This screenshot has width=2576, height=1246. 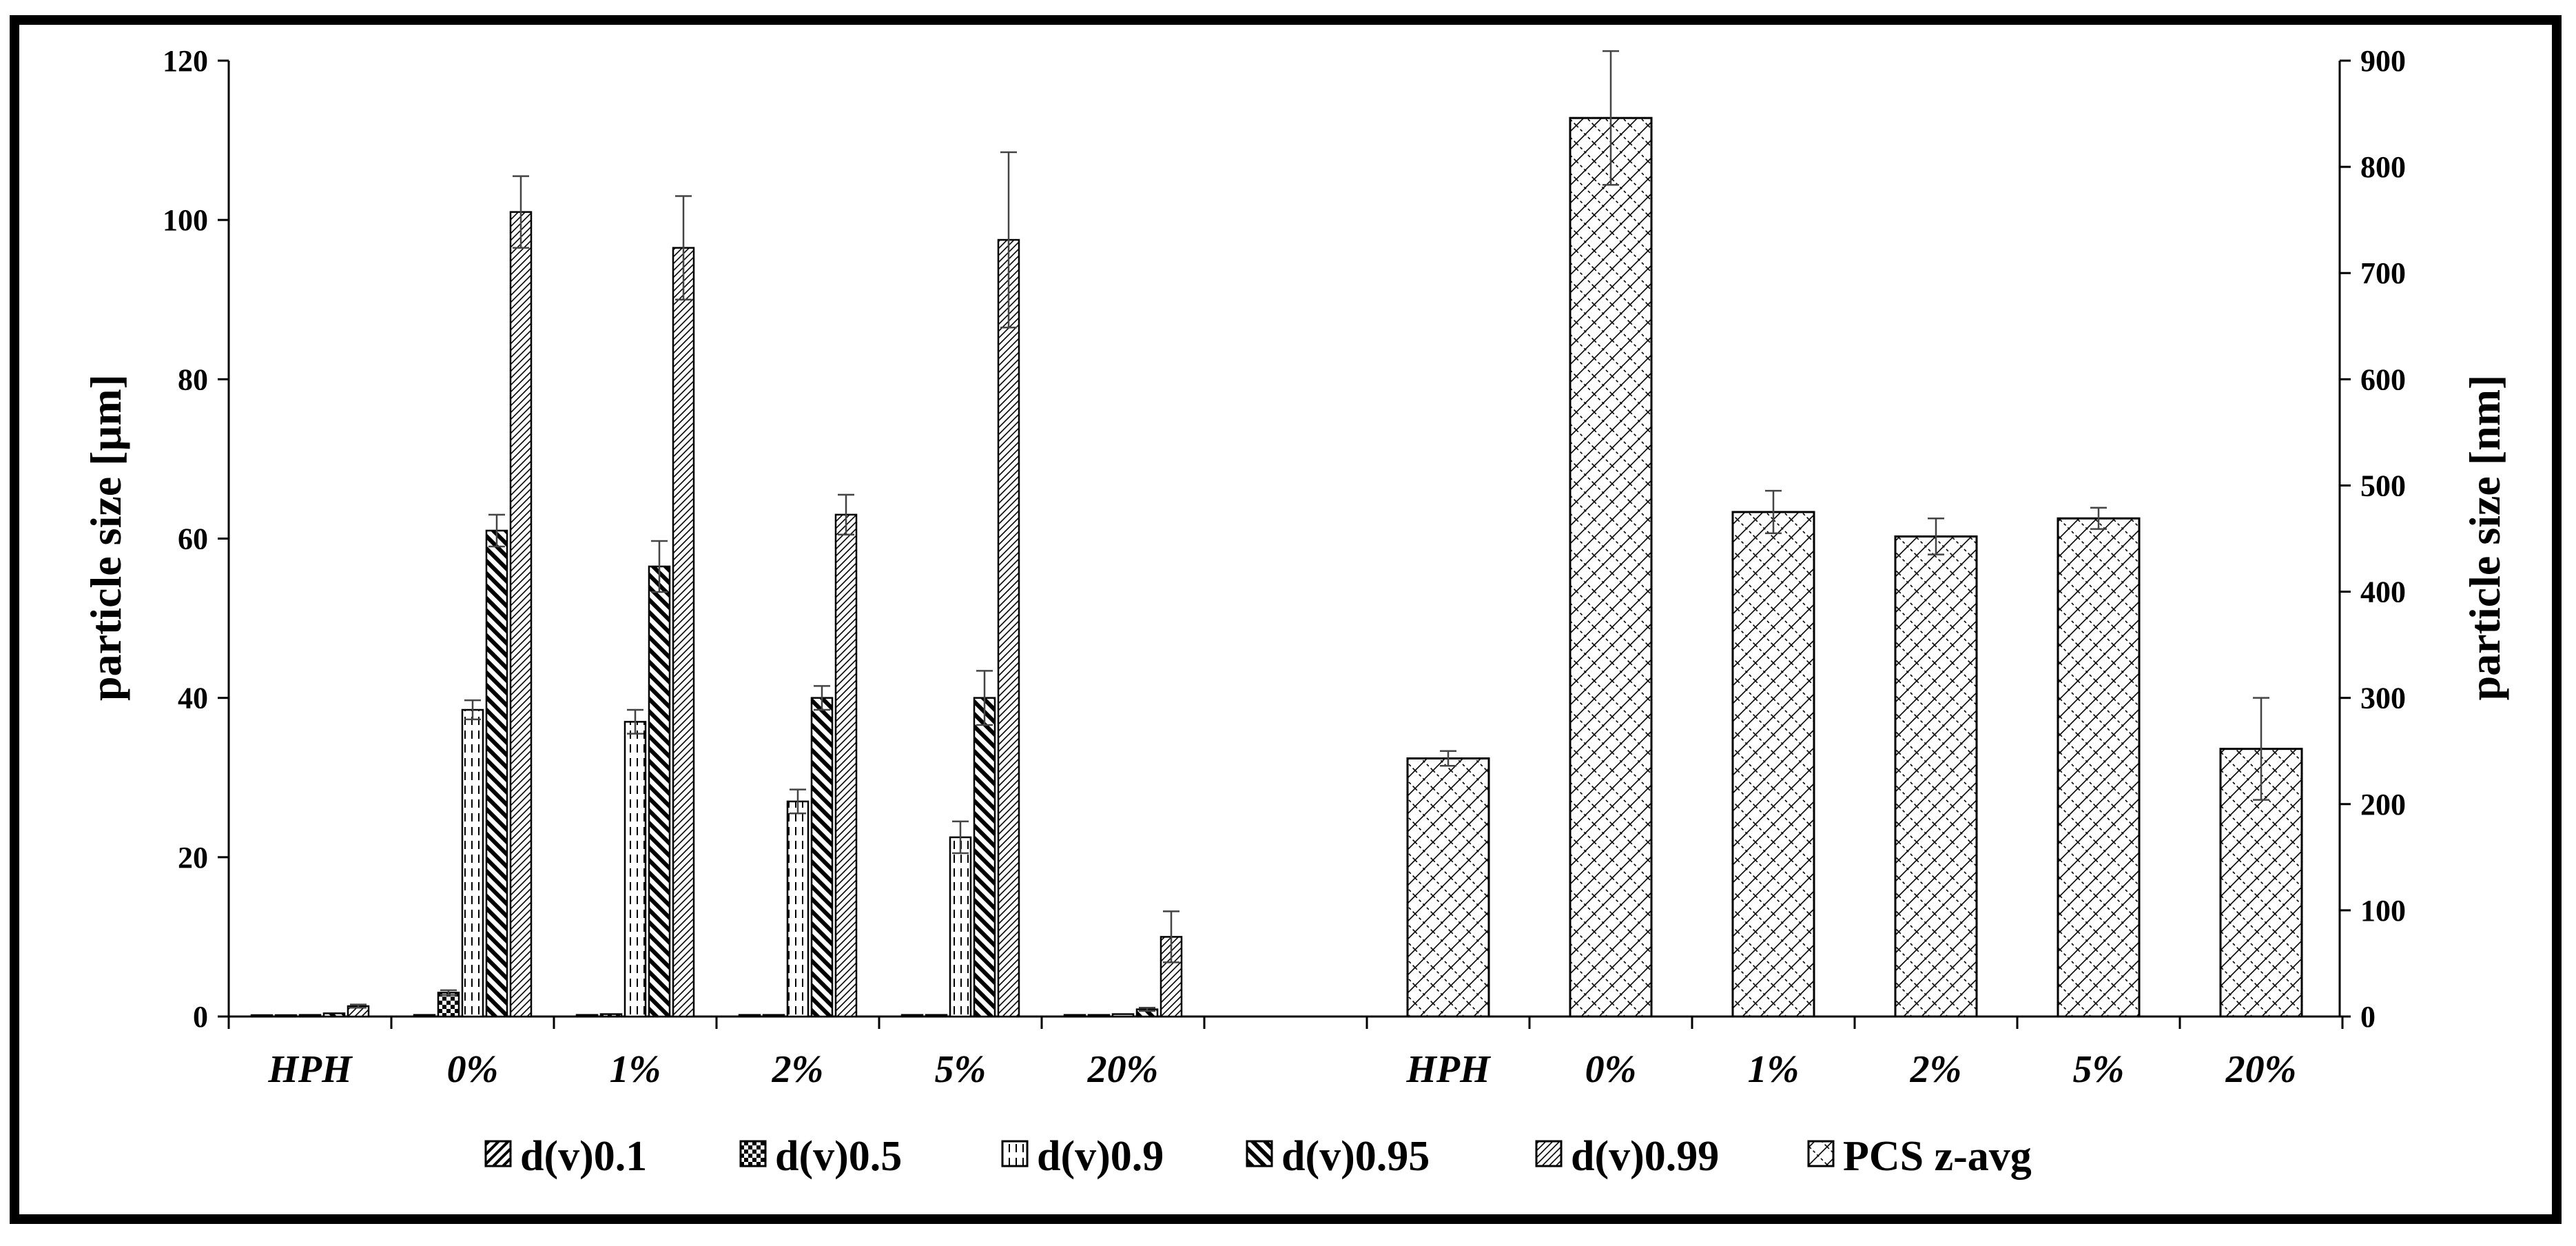 I want to click on legend-label: d(v)0.1, so click(x=583, y=1157).